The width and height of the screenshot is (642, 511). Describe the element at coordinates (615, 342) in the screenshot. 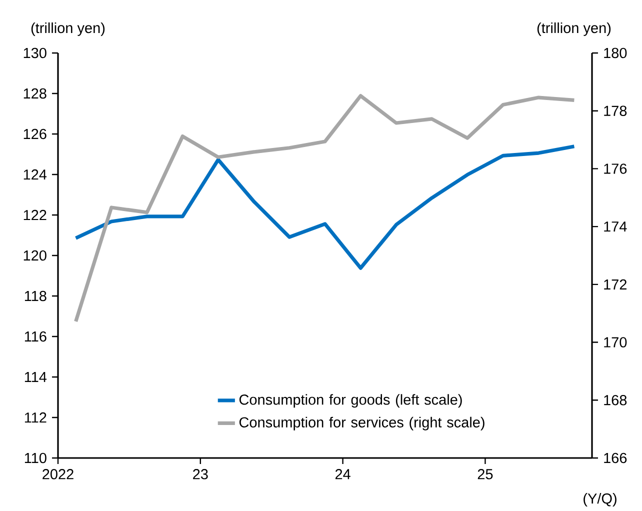

I see `y2-tick-label: 170` at that location.